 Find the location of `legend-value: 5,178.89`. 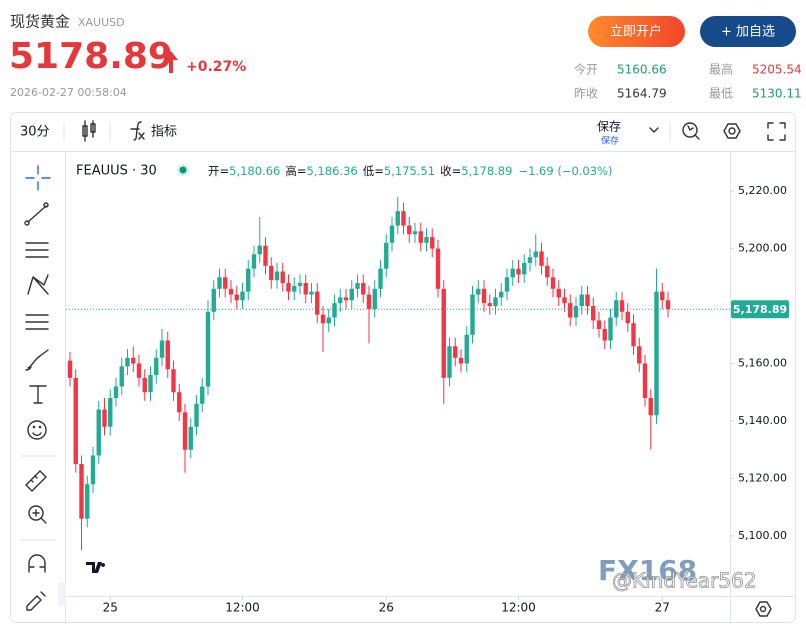

legend-value: 5,178.89 is located at coordinates (486, 171).